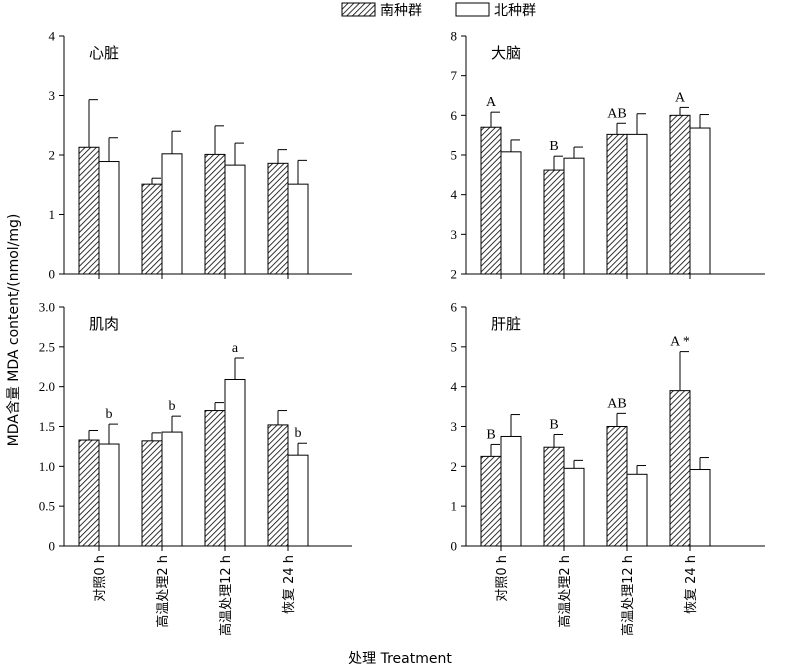  Describe the element at coordinates (454, 75) in the screenshot. I see `y-tick-label: 7` at that location.